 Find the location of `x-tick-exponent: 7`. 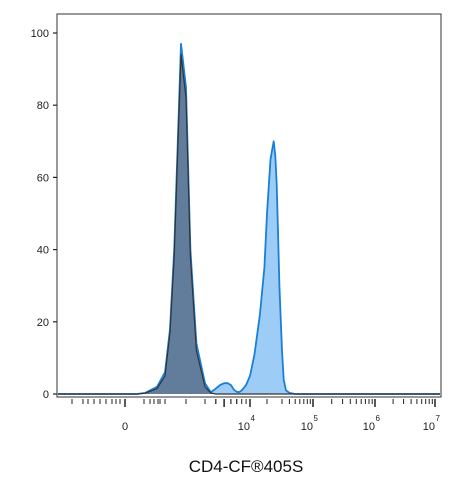

x-tick-exponent: 7 is located at coordinates (438, 418).